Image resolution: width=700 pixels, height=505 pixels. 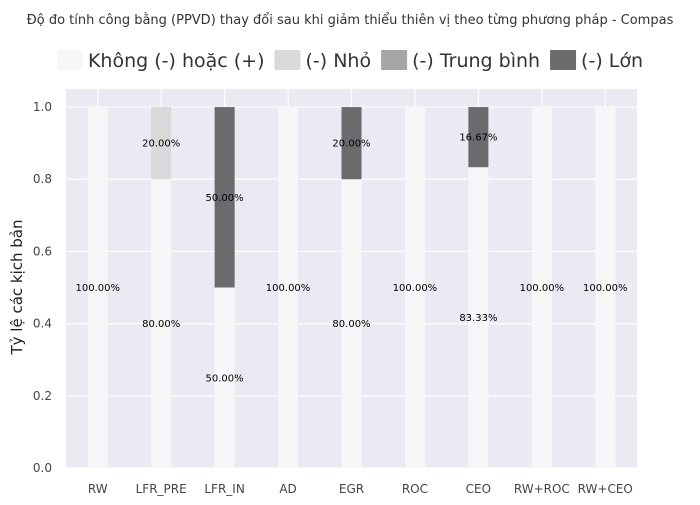 I want to click on y-tick-label: 0.0, so click(x=42, y=468).